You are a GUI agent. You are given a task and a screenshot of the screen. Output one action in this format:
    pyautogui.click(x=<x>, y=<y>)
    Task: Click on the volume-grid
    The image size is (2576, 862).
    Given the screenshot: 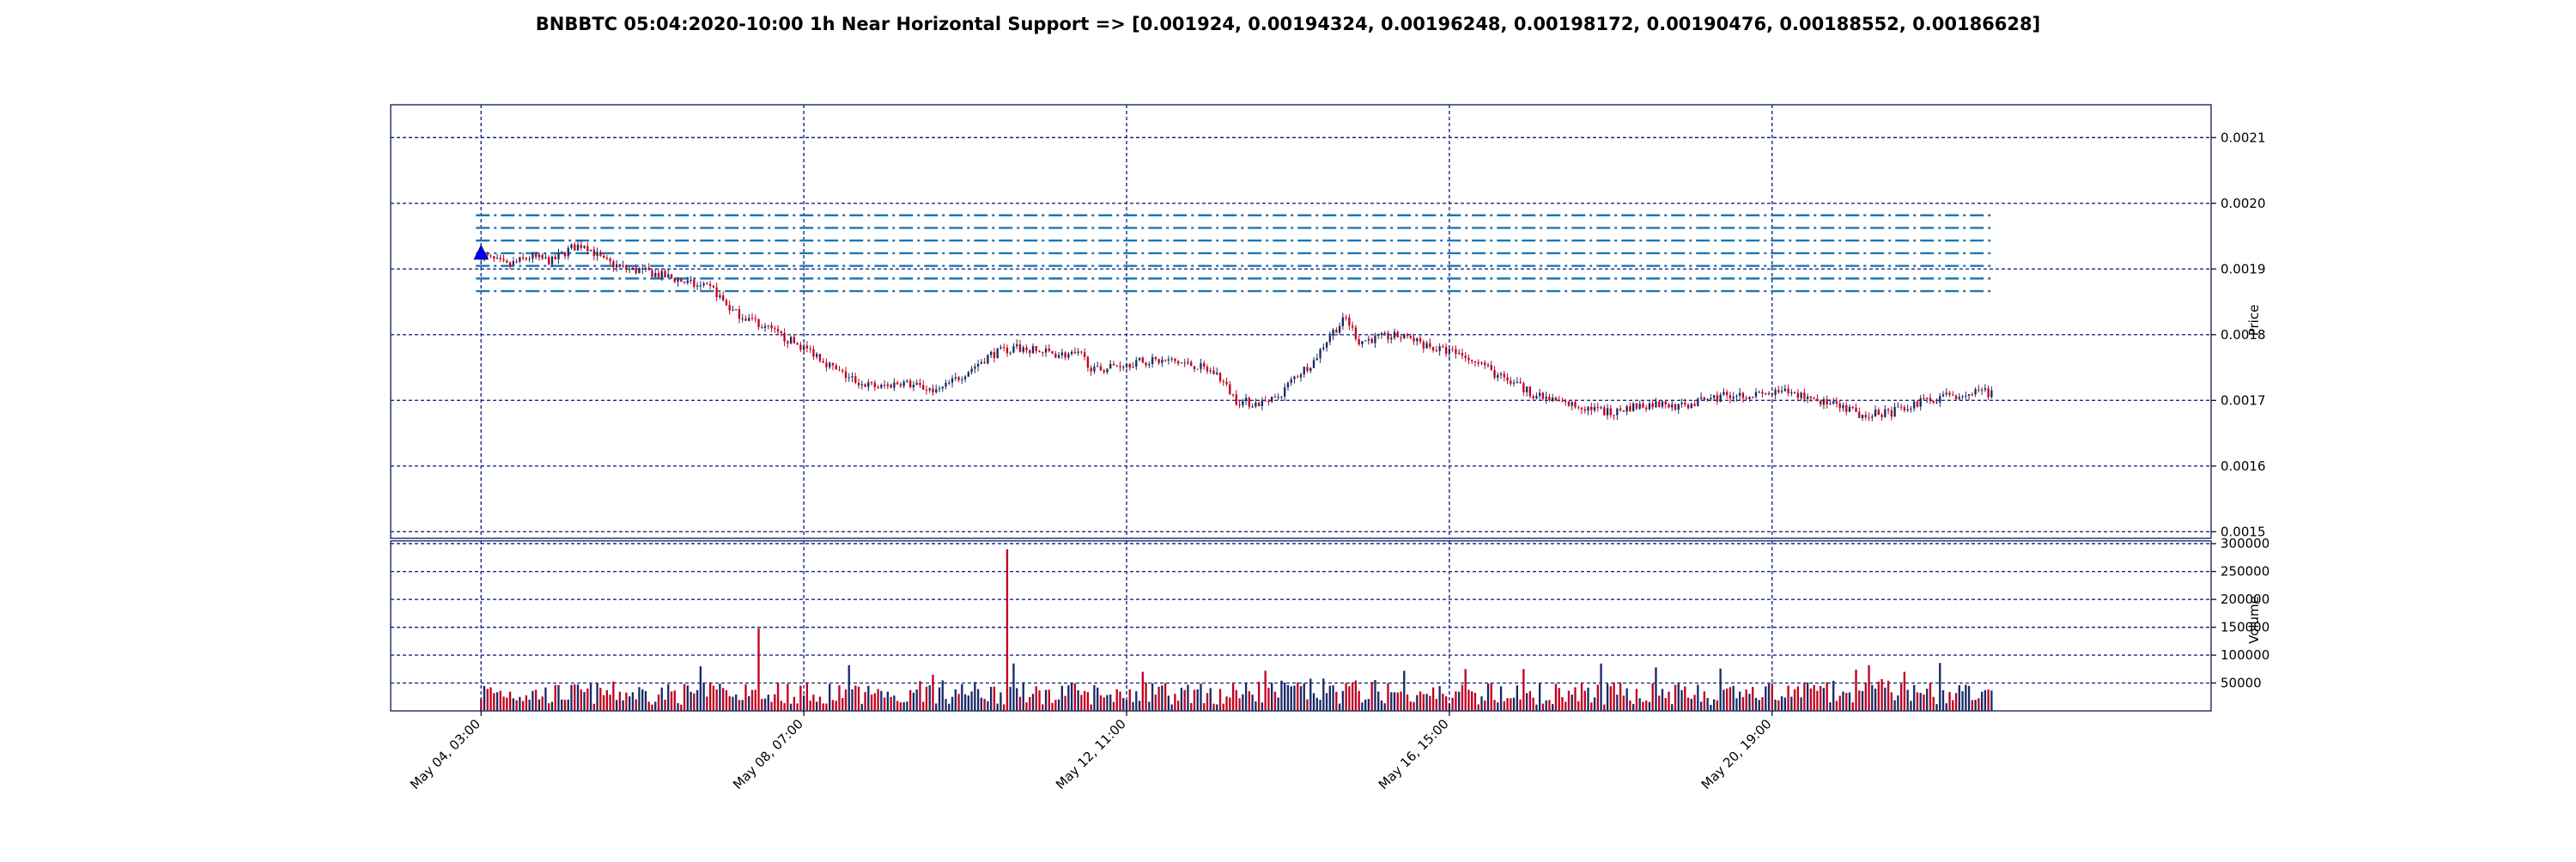 What is the action you would take?
    pyautogui.click(x=1301, y=626)
    